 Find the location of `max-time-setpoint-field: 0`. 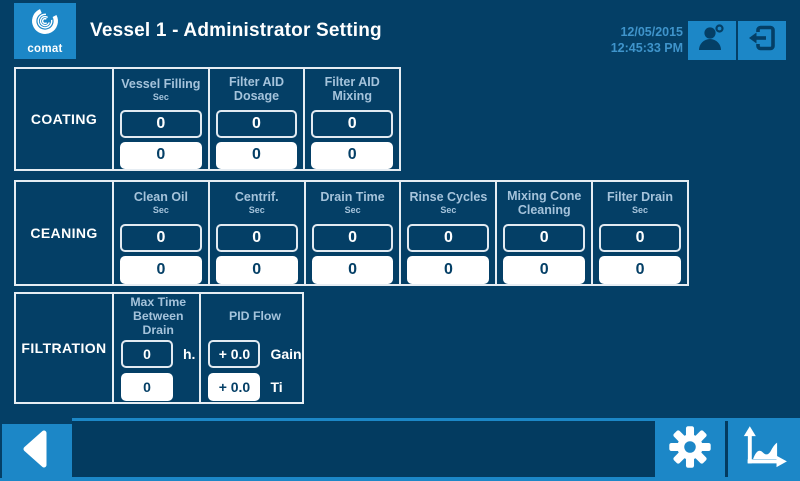

max-time-setpoint-field: 0 is located at coordinates (147, 354).